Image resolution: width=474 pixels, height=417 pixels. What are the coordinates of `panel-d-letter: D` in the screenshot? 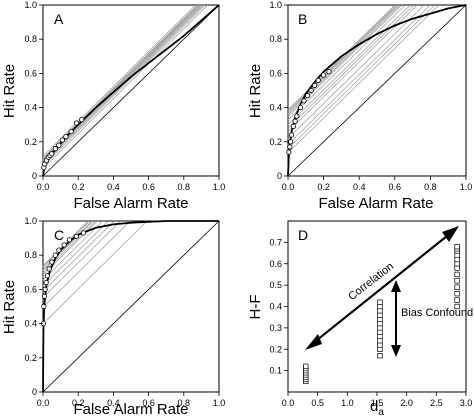 It's located at (303, 235).